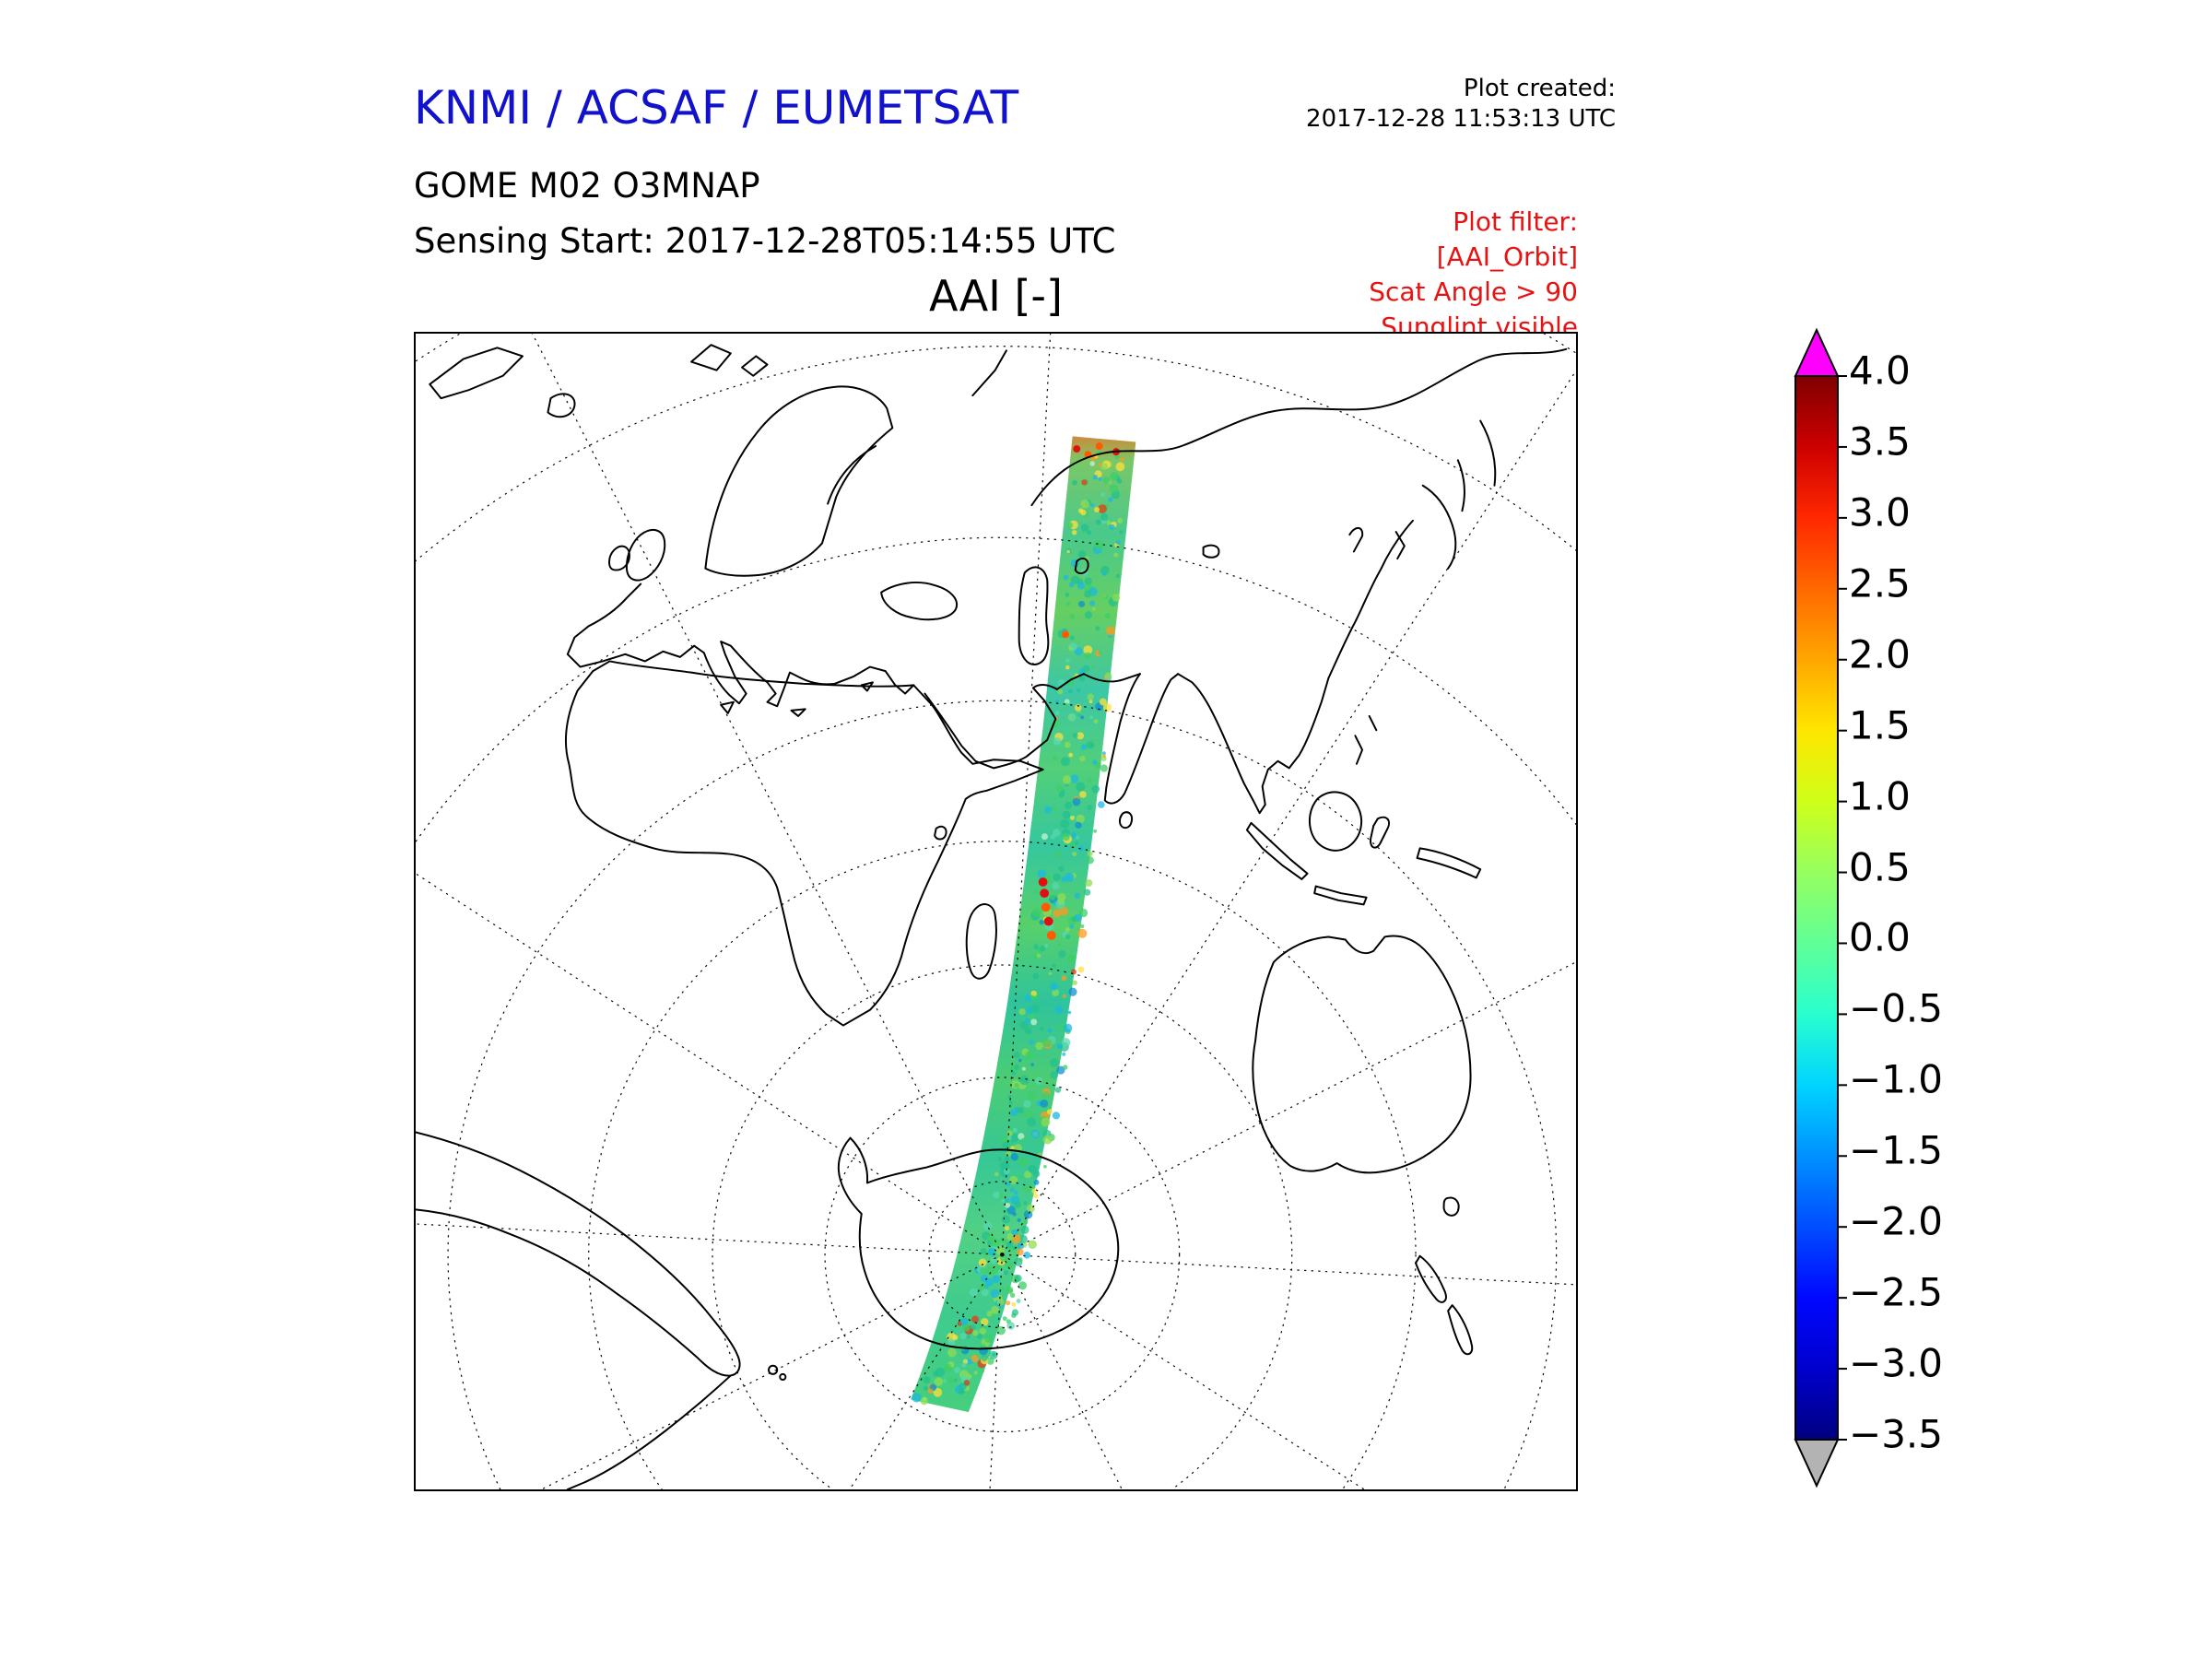 This screenshot has height=1659, width=2212. Describe the element at coordinates (1473, 291) in the screenshot. I see `plot-filter-line: Scat Angle > 90` at that location.